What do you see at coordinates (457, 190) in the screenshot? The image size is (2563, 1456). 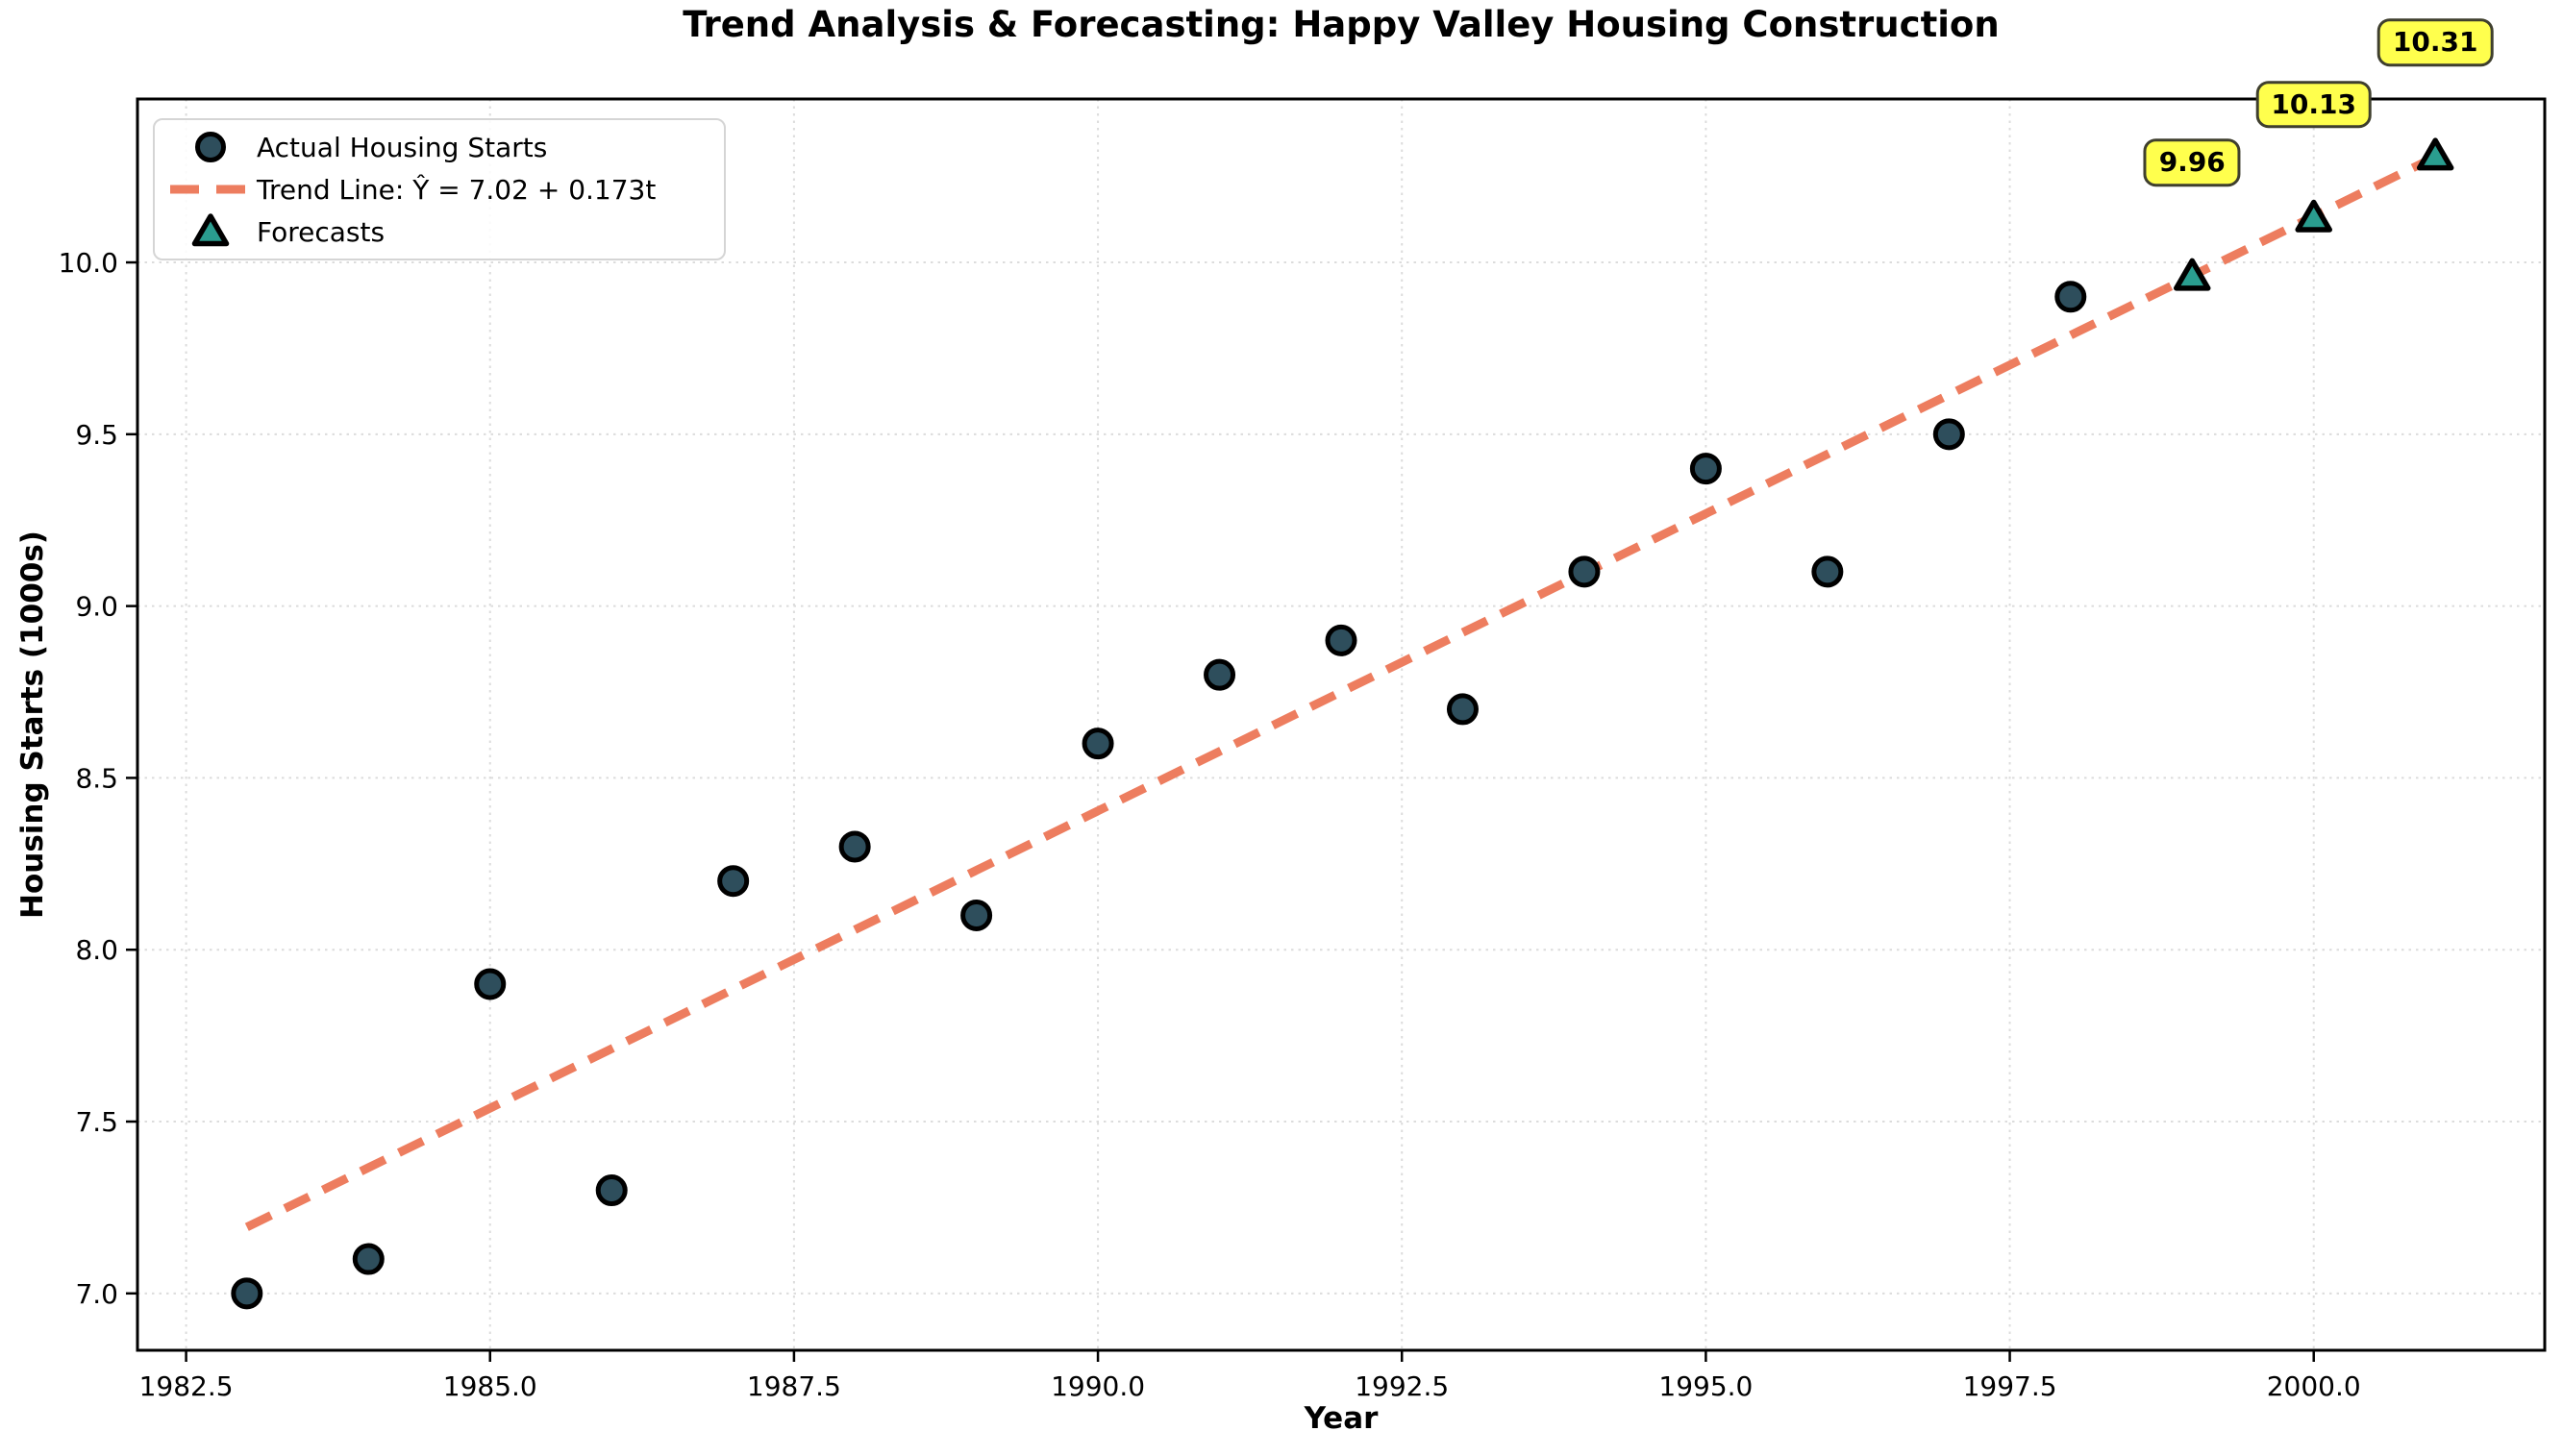 I see `legend-label: Trend Line: Ŷ = 7.02 + 0.173t` at bounding box center [457, 190].